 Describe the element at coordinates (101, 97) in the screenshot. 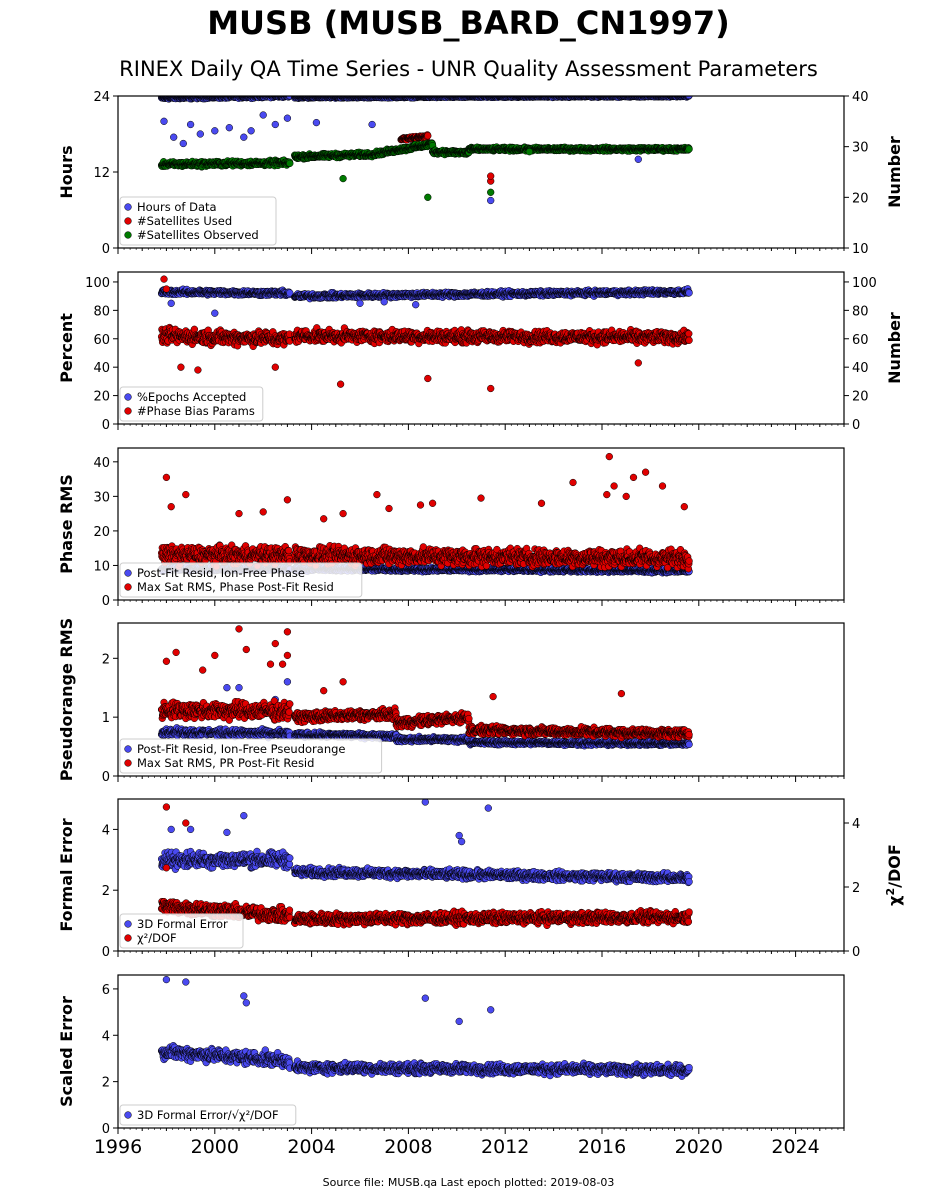

I see `y-tick-label: 24` at that location.